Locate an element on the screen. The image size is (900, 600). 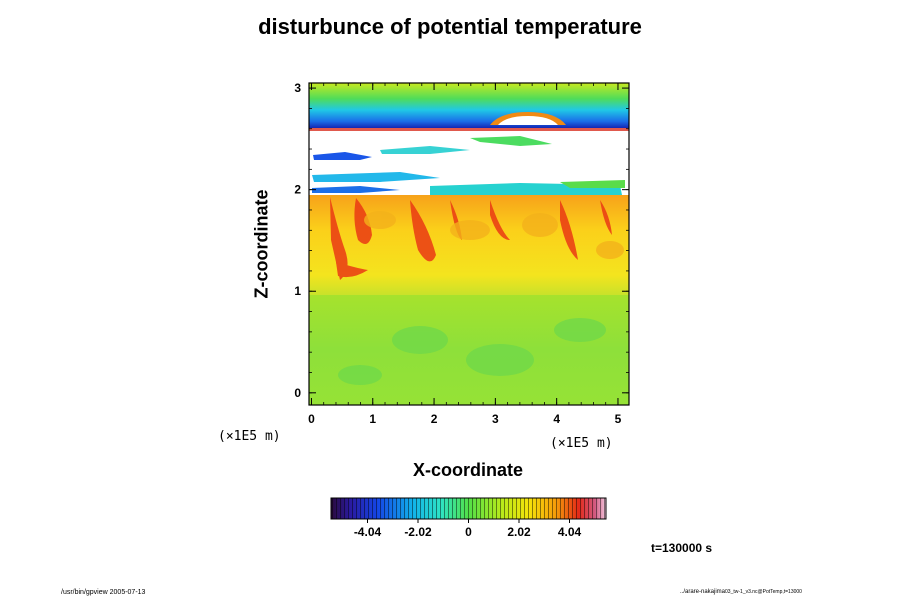
lower-layer is located at coordinates (469, 349).